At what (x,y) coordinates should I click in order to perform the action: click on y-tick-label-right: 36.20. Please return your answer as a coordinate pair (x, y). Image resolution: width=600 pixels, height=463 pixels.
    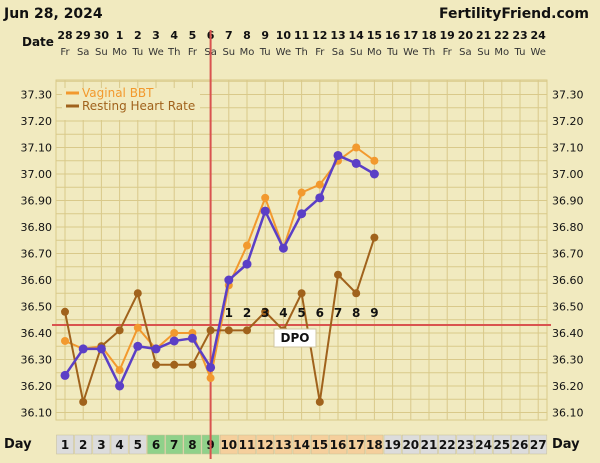
    Looking at the image, I should click on (568, 386).